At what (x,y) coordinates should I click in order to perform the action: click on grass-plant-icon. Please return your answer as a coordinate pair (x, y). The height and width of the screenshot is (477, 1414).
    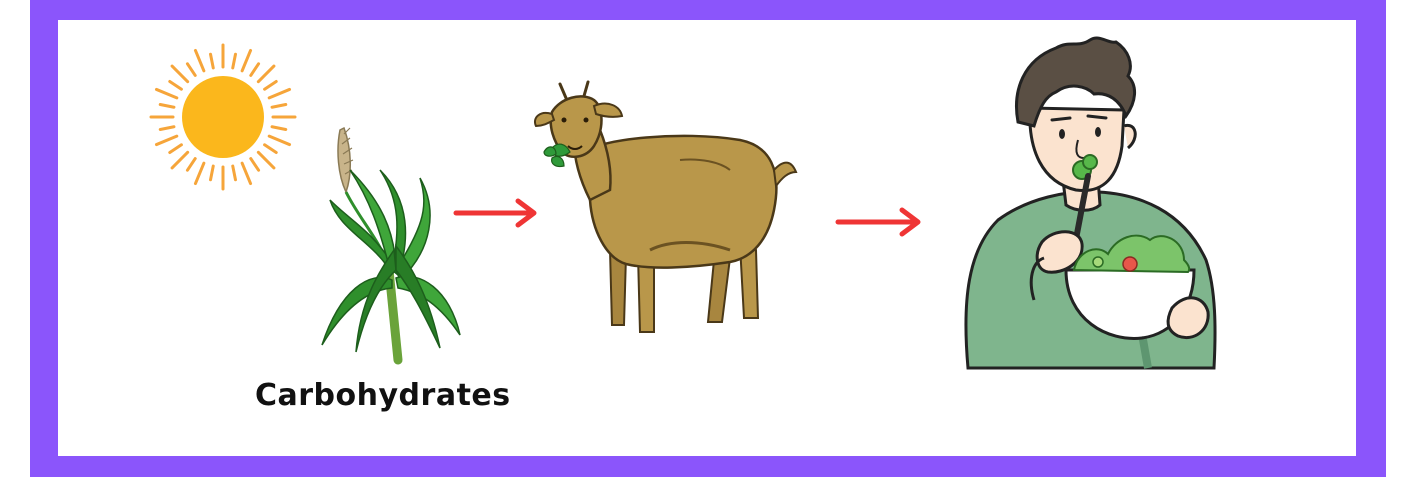
    Looking at the image, I should click on (391, 245).